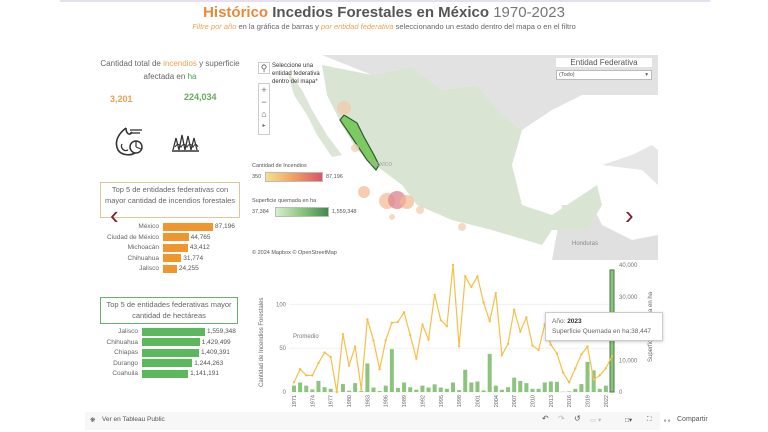  What do you see at coordinates (118, 331) in the screenshot?
I see `bar-row: Jalisco` at bounding box center [118, 331].